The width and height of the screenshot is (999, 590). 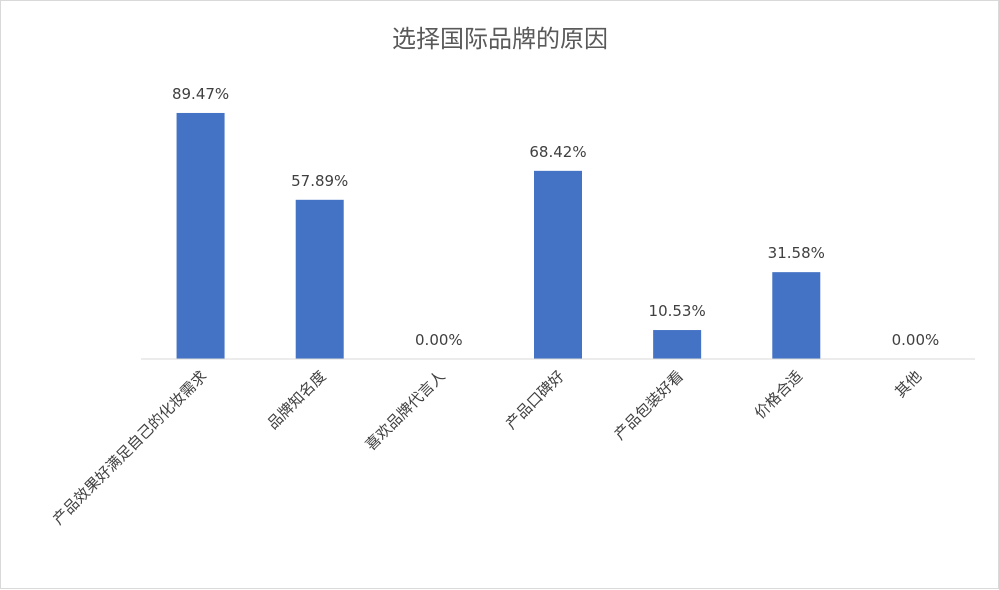 I want to click on data-label-5: 10.53%, so click(x=677, y=311).